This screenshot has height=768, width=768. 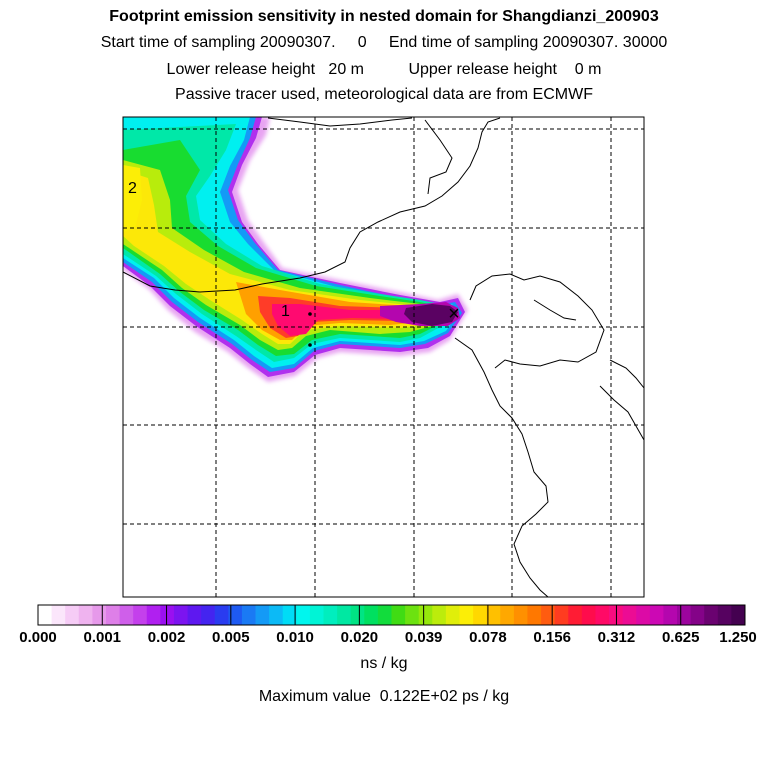 What do you see at coordinates (38, 637) in the screenshot?
I see `colorbar-tick-label: 0.000` at bounding box center [38, 637].